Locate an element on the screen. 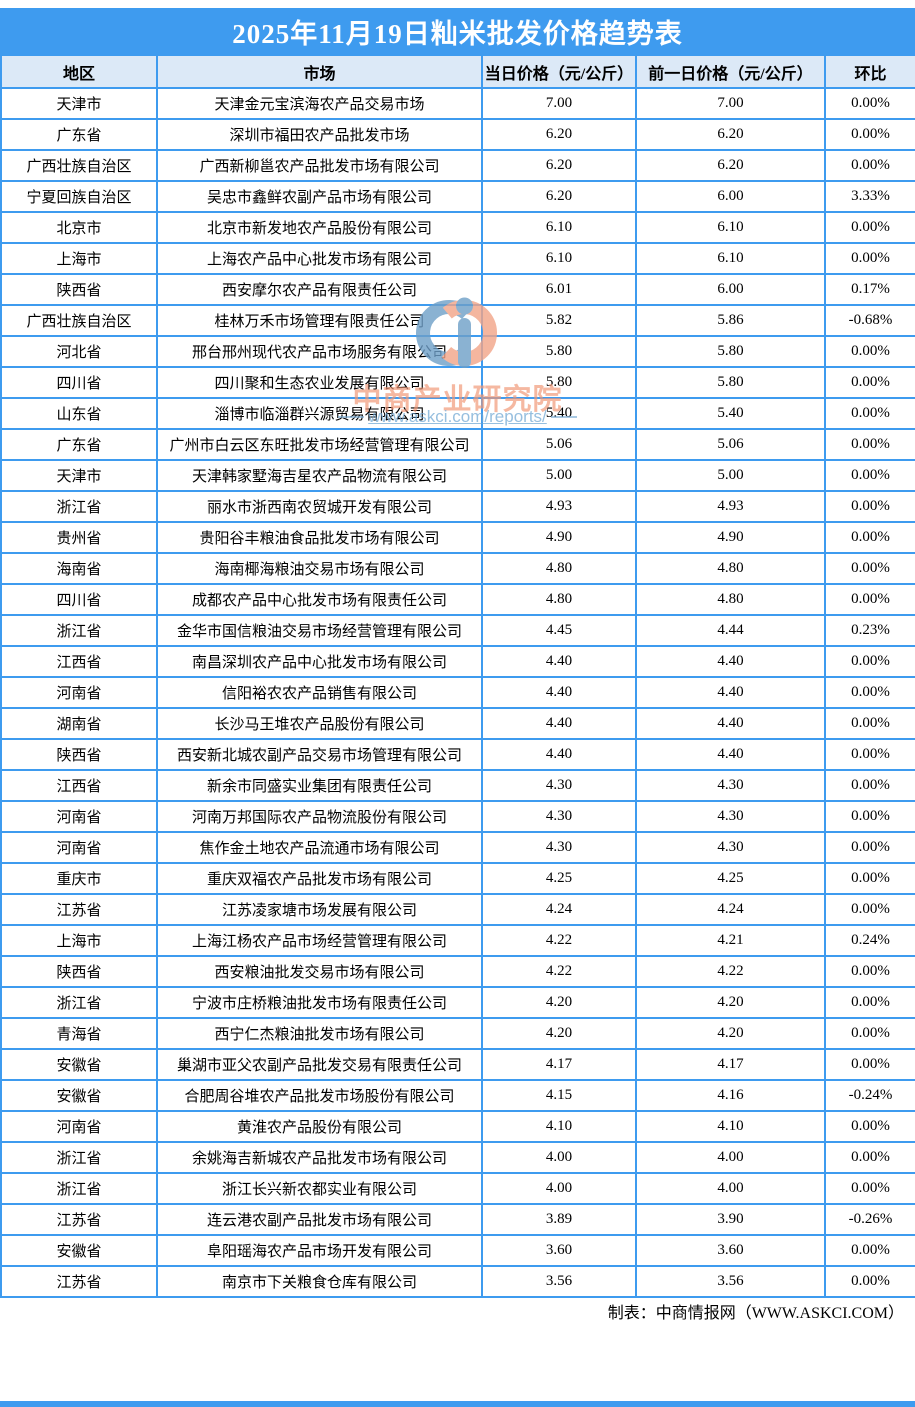 Image resolution: width=915 pixels, height=1407 pixels. price-prev-cell: 4.90 is located at coordinates (730, 537).